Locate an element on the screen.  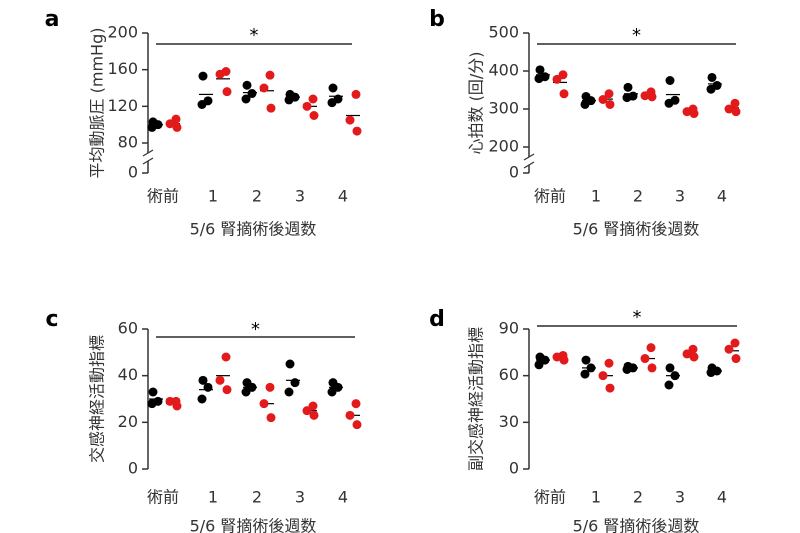
y-axis-label: 交感神経活動指標 is located at coordinates (97, 399).